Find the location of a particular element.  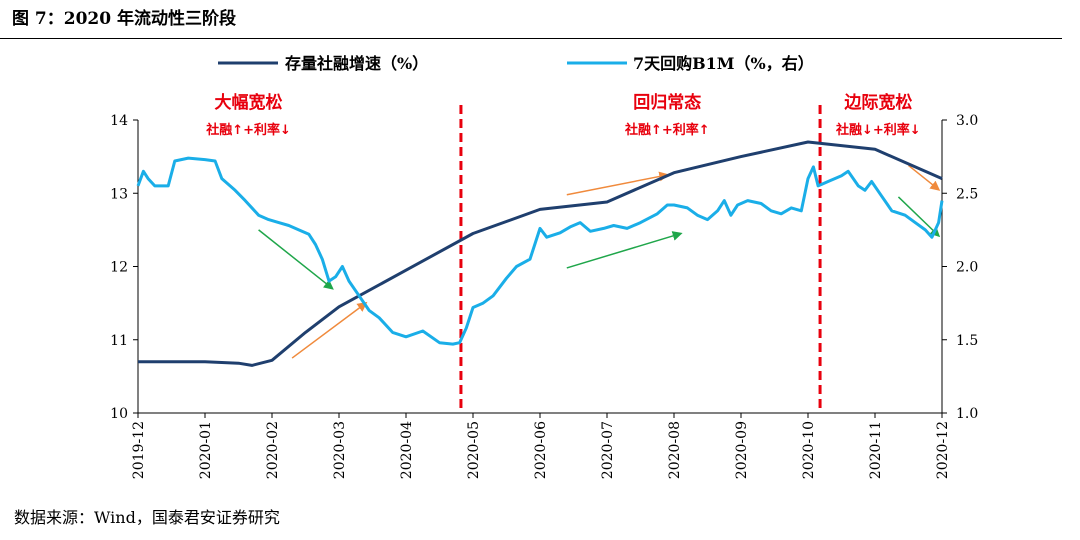

y-right-tick-label: 1.5 is located at coordinates (967, 341).